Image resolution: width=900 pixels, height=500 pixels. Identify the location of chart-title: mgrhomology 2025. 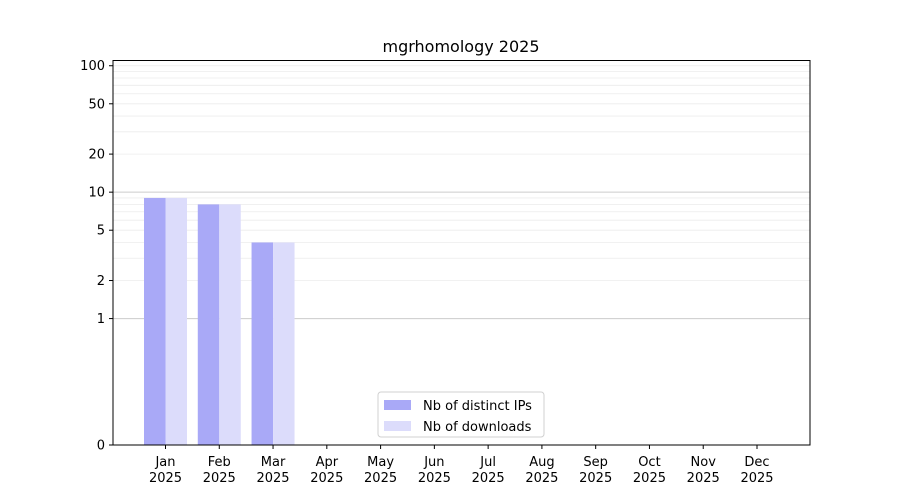
(460, 46).